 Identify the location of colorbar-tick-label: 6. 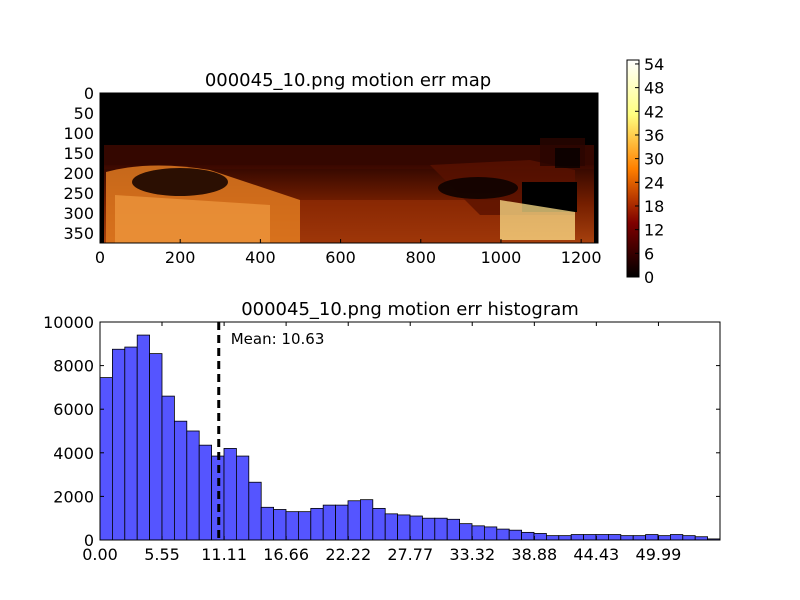
(649, 253).